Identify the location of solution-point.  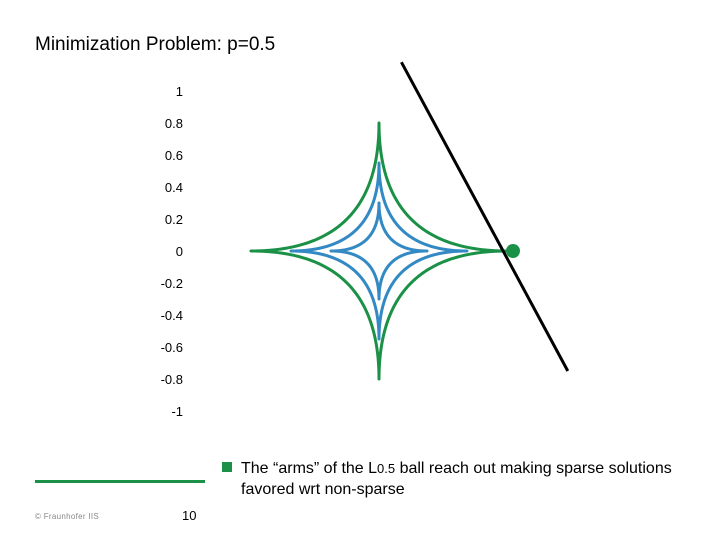
(513, 251).